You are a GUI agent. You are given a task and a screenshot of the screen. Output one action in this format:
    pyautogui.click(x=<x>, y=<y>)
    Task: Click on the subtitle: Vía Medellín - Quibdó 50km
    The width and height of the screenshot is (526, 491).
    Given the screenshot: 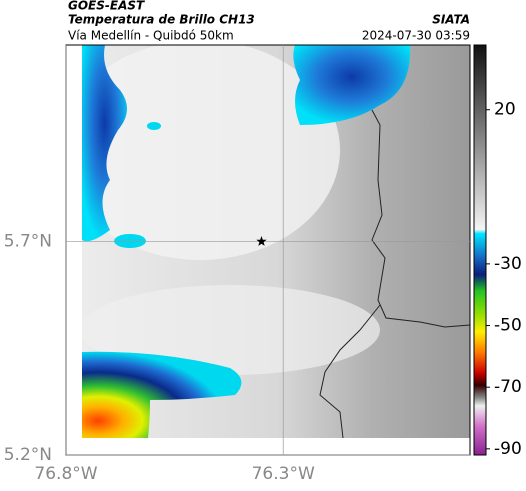 What is the action you would take?
    pyautogui.click(x=151, y=36)
    